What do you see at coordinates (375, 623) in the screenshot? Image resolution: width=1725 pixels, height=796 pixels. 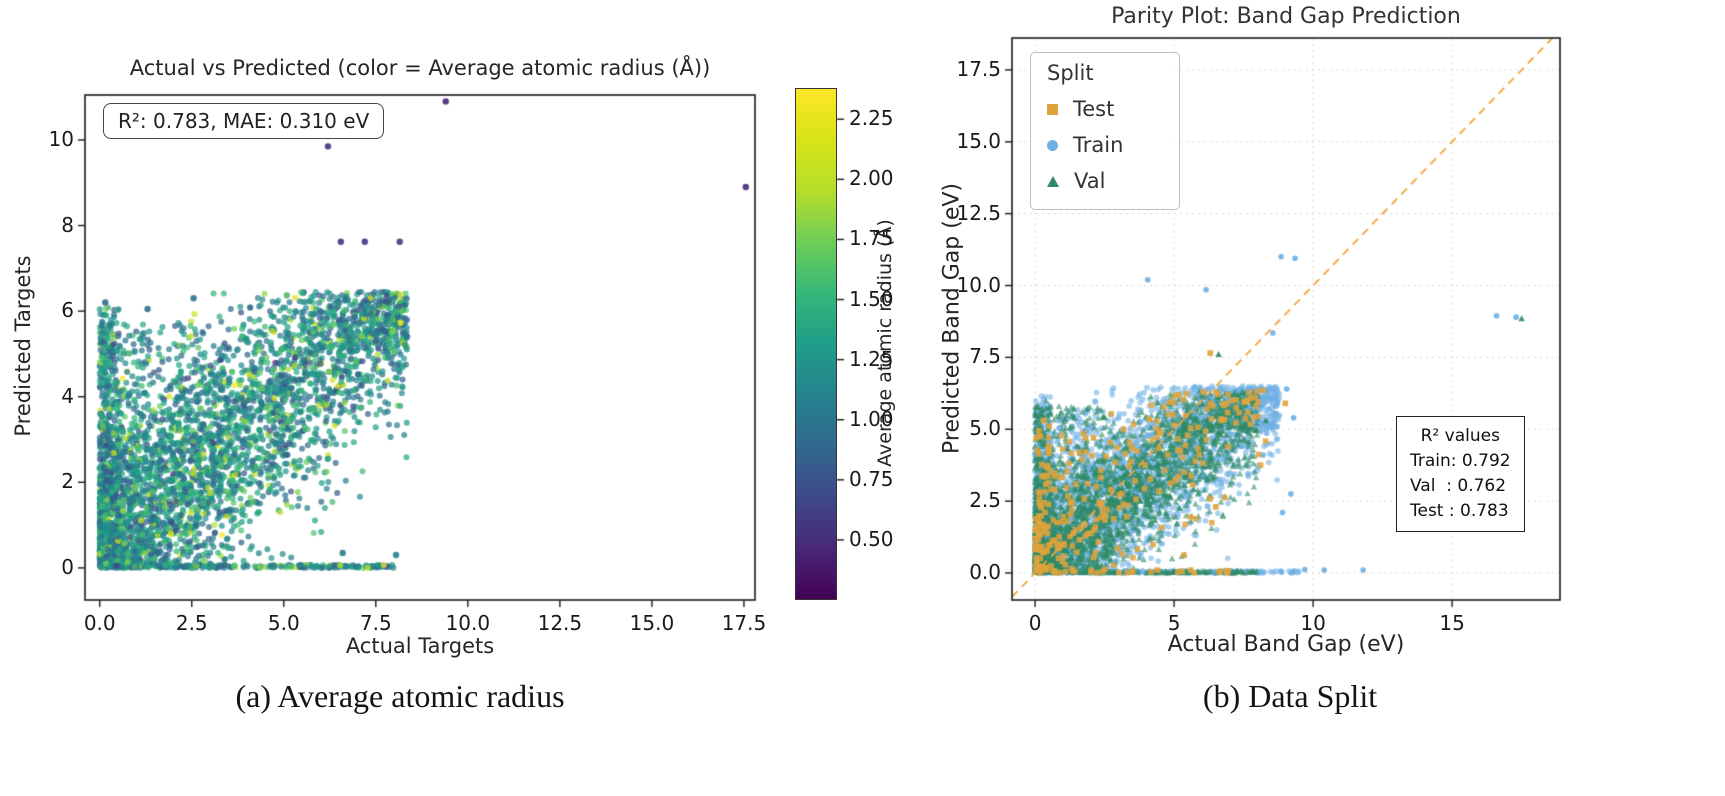 I see `chart-a-x-tick-label: 7.5` at bounding box center [375, 623].